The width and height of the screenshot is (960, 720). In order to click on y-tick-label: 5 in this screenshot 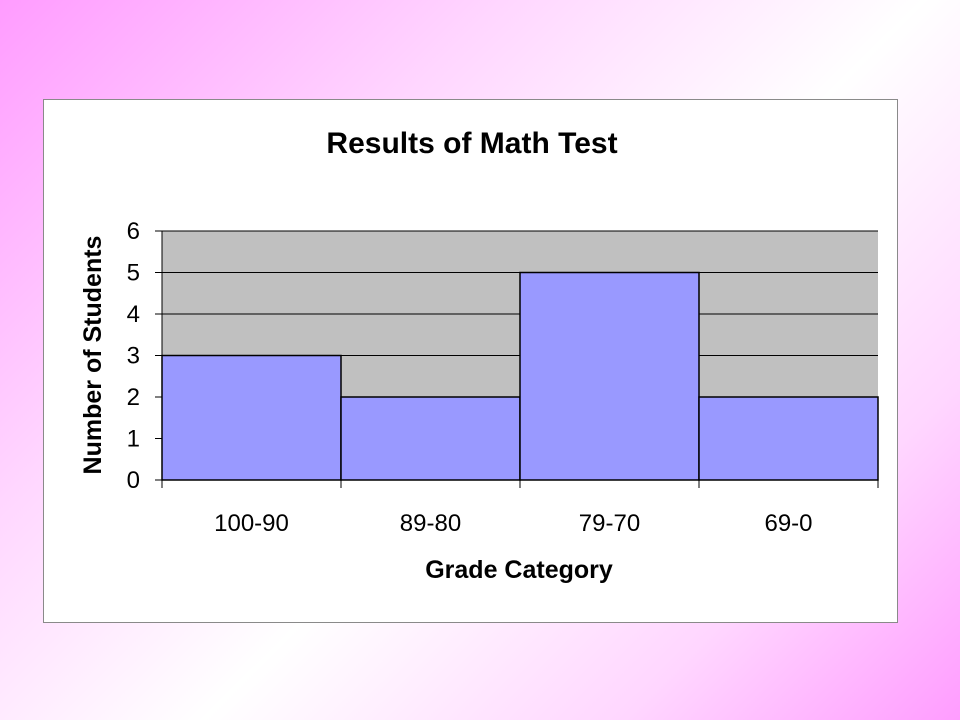, I will do `click(133, 273)`.